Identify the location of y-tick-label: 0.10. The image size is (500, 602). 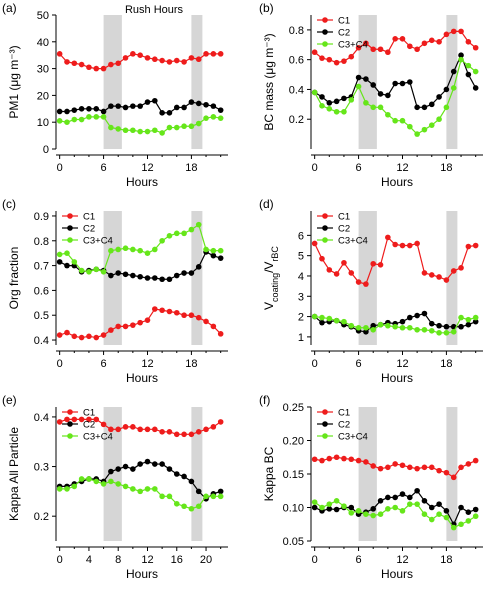
(293, 509).